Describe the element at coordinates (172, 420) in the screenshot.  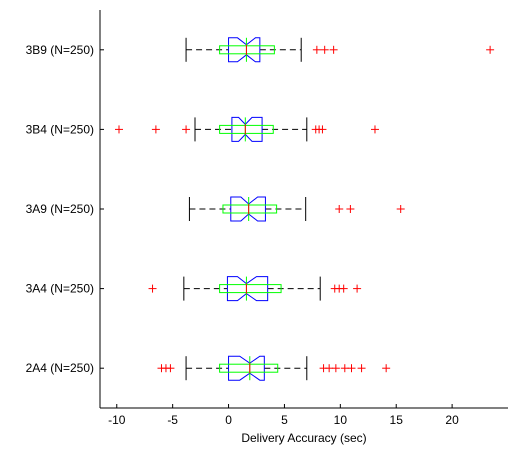
I see `x-tick-label: -5` at that location.